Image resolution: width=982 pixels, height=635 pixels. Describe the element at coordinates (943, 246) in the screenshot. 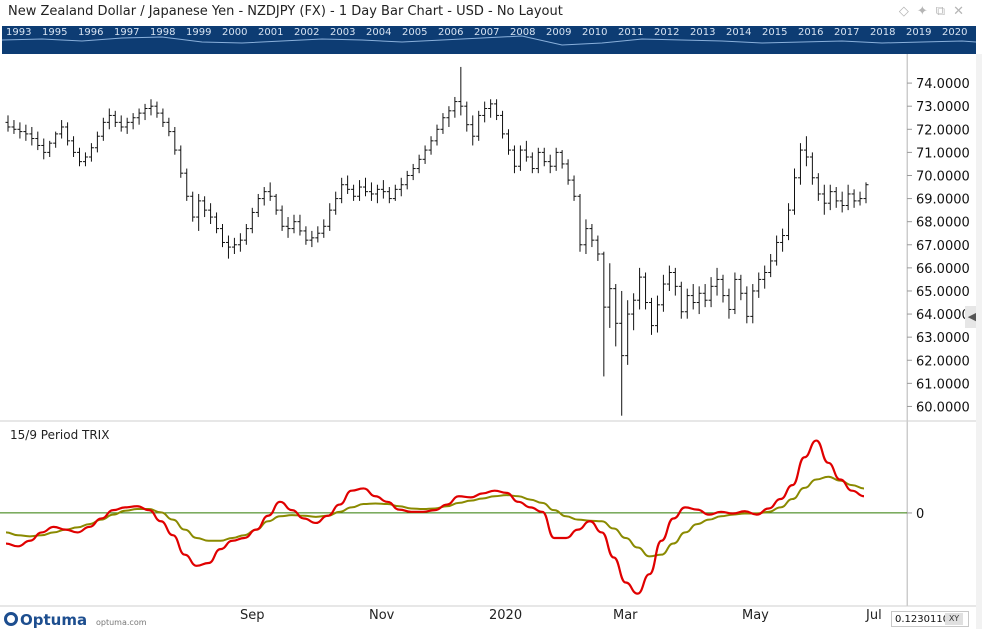

I see `y-tick-label: 67.0000` at that location.